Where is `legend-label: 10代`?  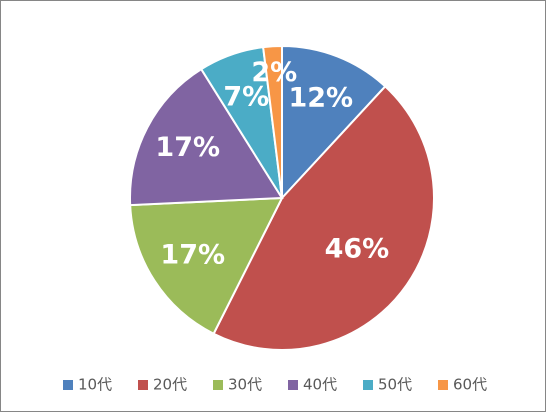 legend-label: 10代 is located at coordinates (95, 385).